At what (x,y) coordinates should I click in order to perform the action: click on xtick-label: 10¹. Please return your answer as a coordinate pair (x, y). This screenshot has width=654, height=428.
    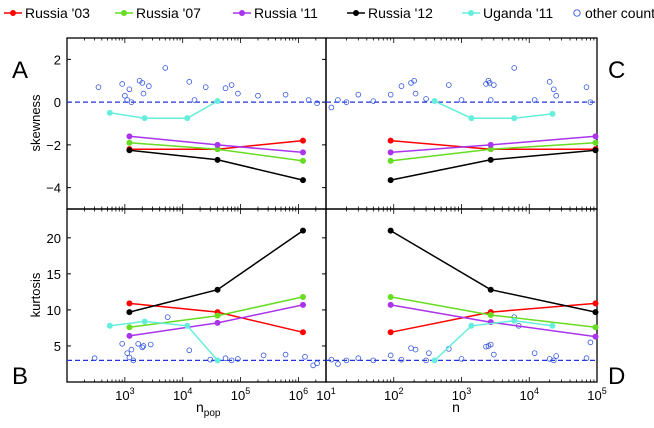
    Looking at the image, I should click on (325, 394).